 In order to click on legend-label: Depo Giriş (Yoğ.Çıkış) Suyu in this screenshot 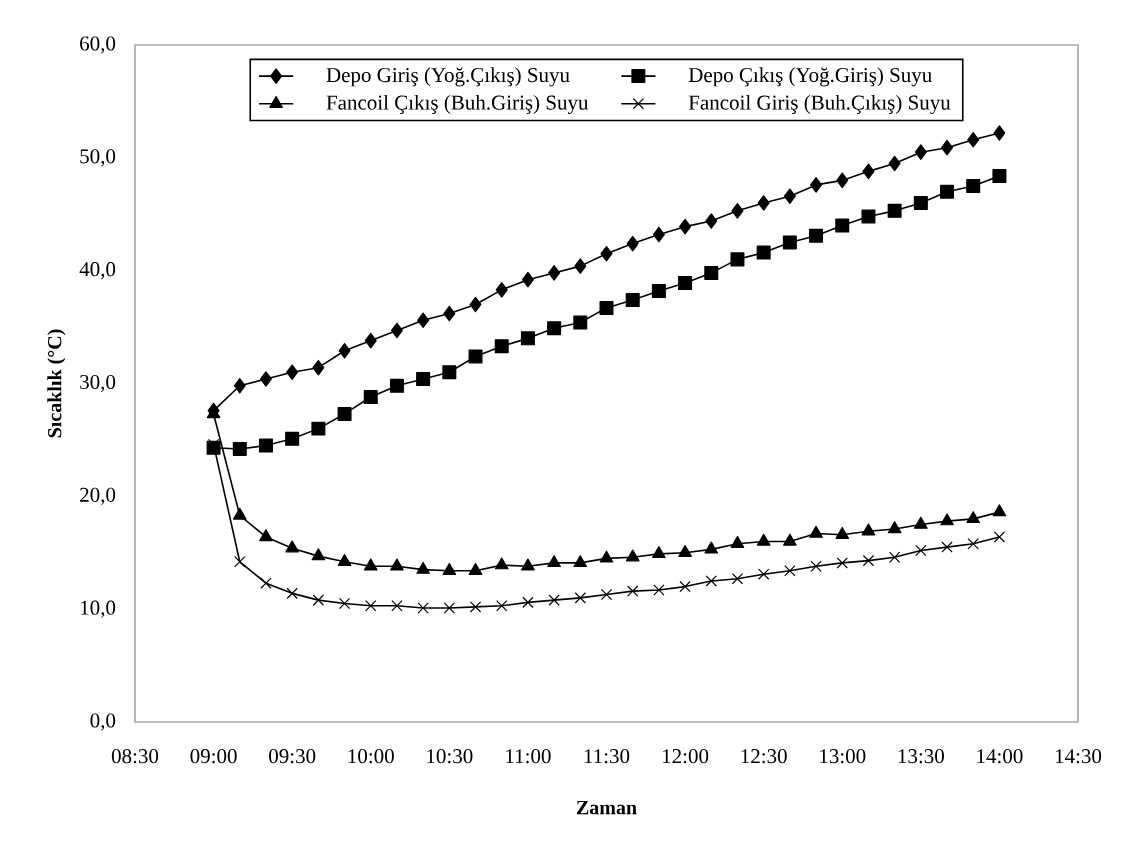, I will do `click(448, 77)`.